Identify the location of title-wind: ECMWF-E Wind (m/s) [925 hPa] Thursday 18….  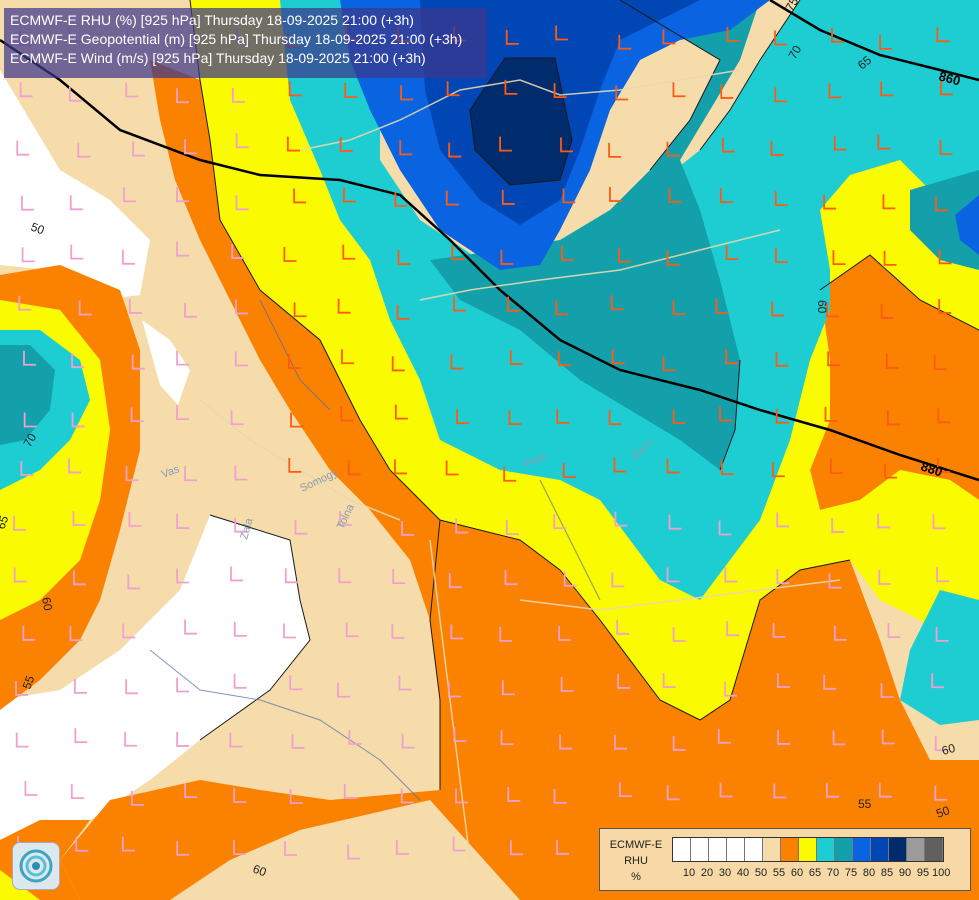
(218, 58).